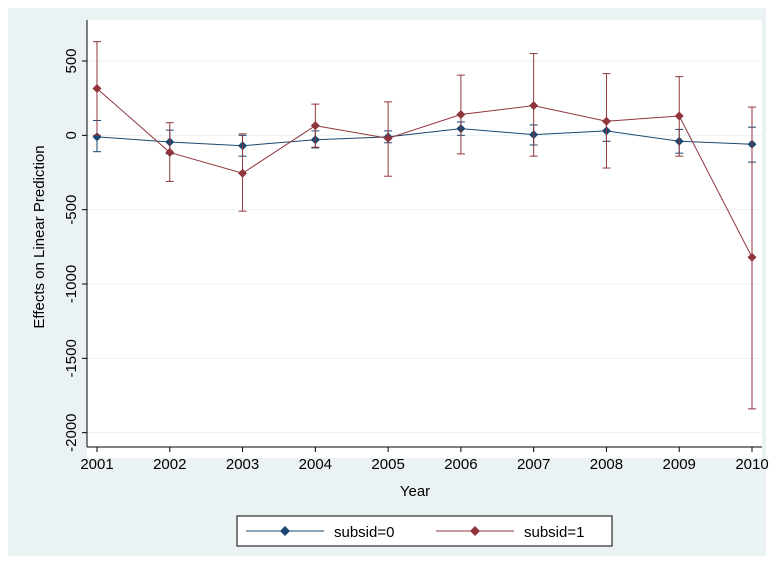 The height and width of the screenshot is (569, 774). I want to click on x-tick-label: 2009, so click(679, 464).